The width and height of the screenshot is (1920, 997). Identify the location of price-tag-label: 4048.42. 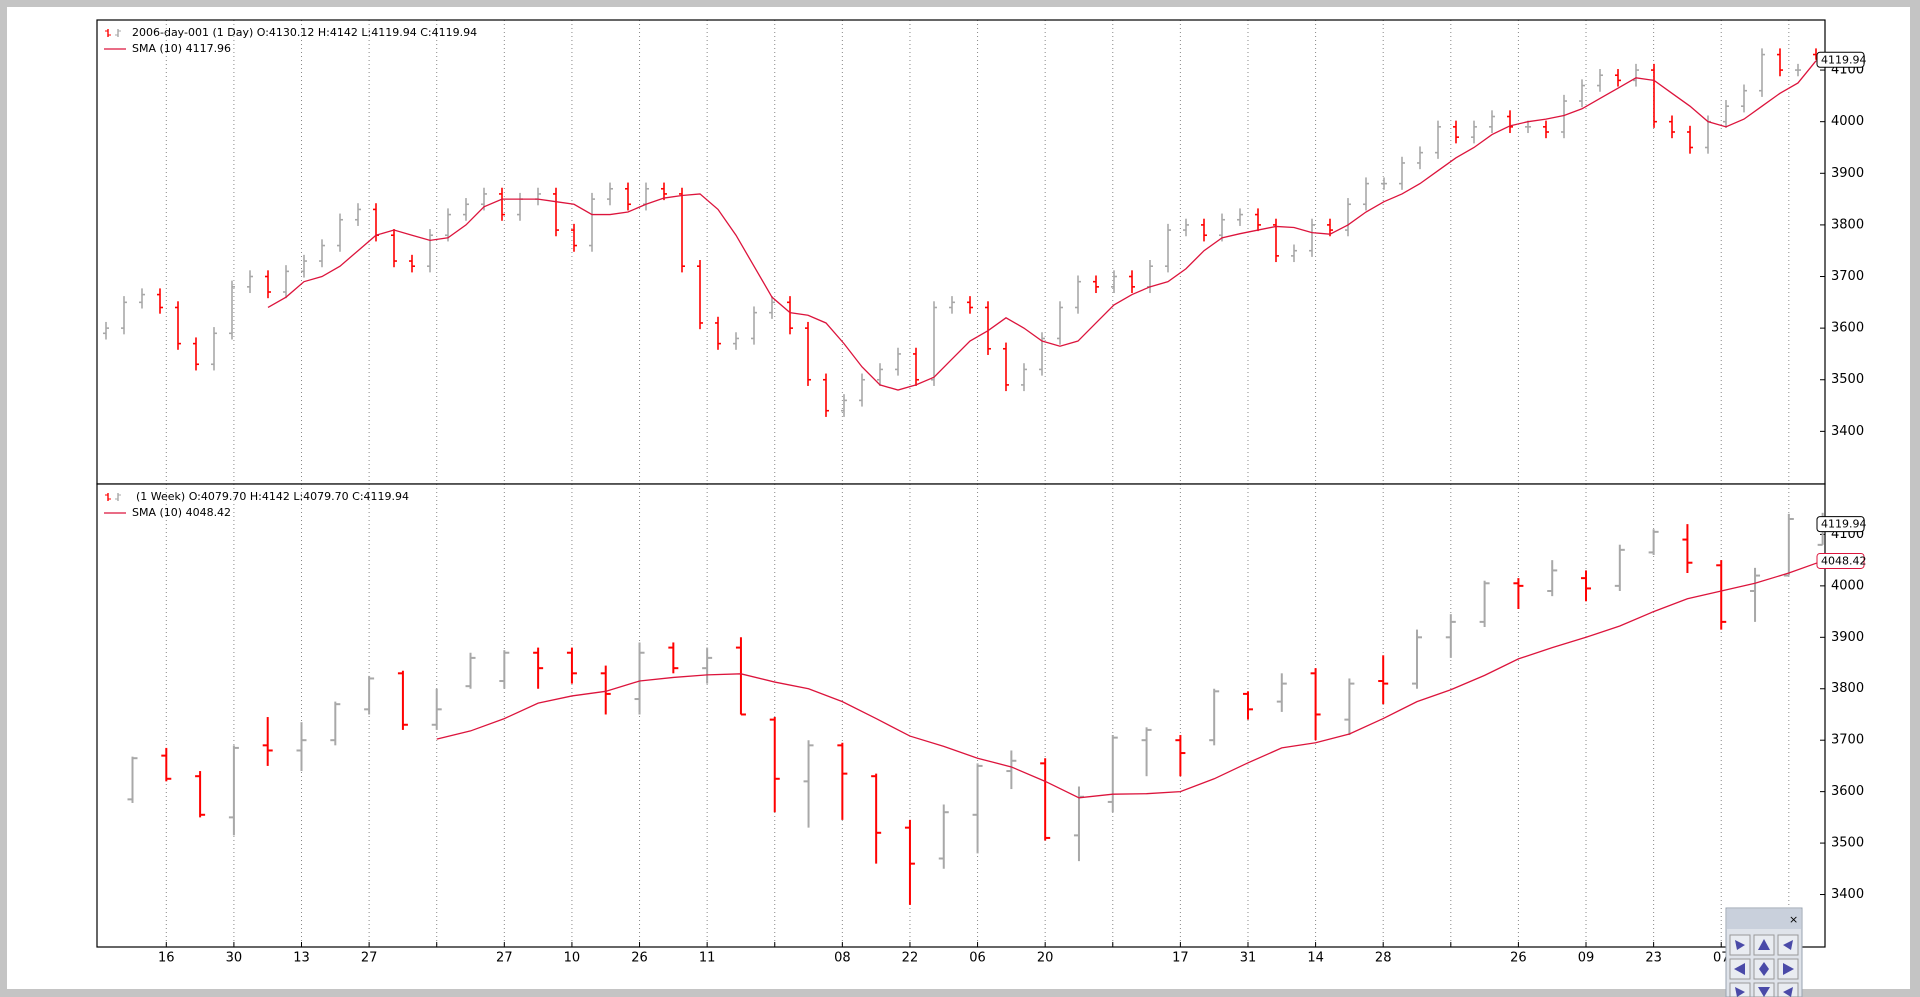
(1844, 560).